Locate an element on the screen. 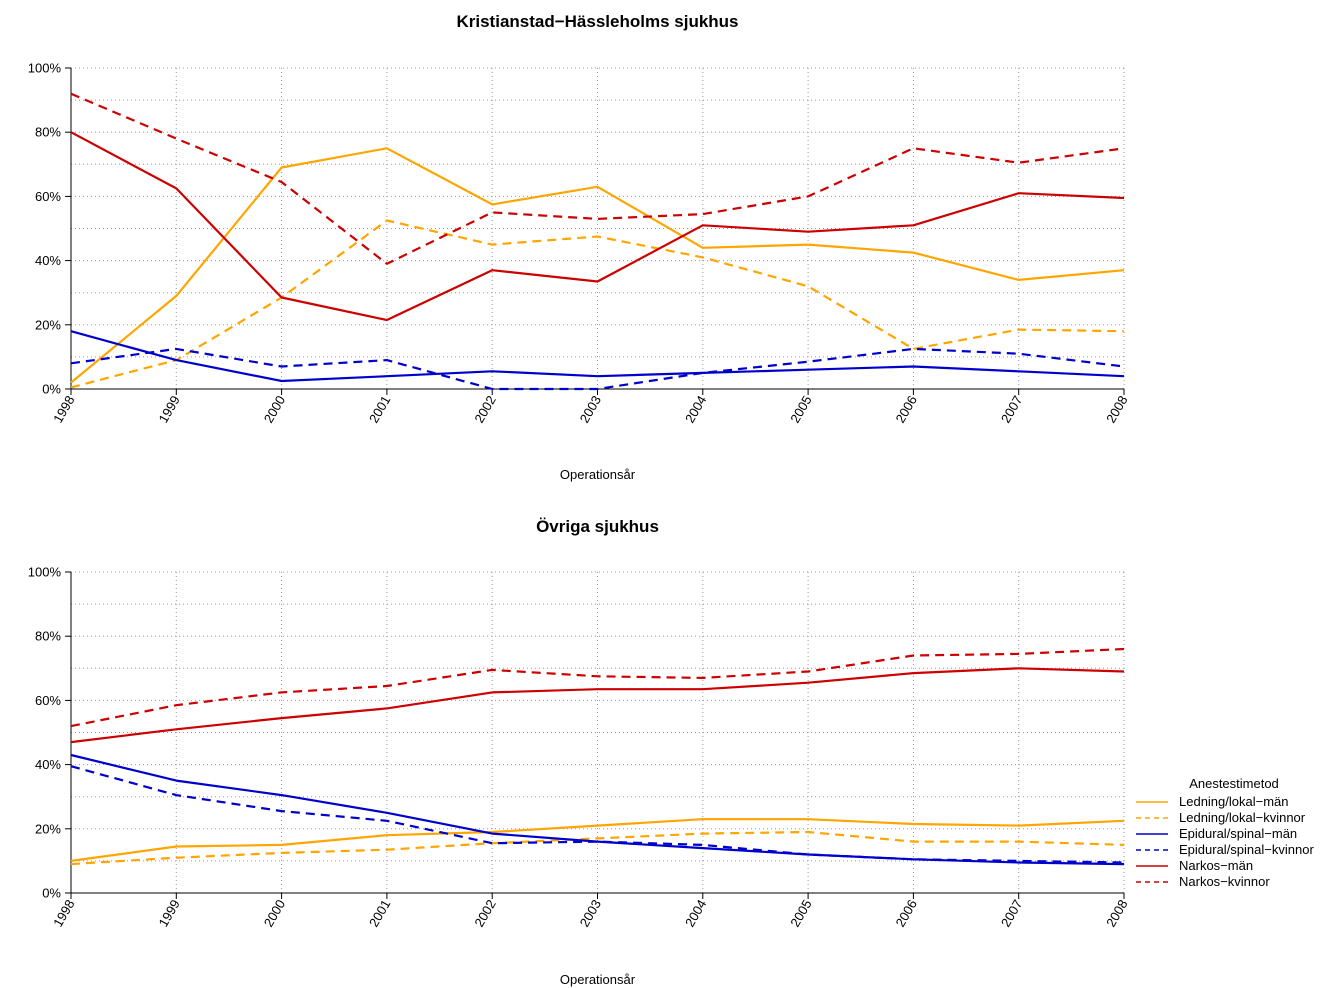 The width and height of the screenshot is (1341, 988). legend-item: Epidural/spinal−kvinnor is located at coordinates (1225, 849).